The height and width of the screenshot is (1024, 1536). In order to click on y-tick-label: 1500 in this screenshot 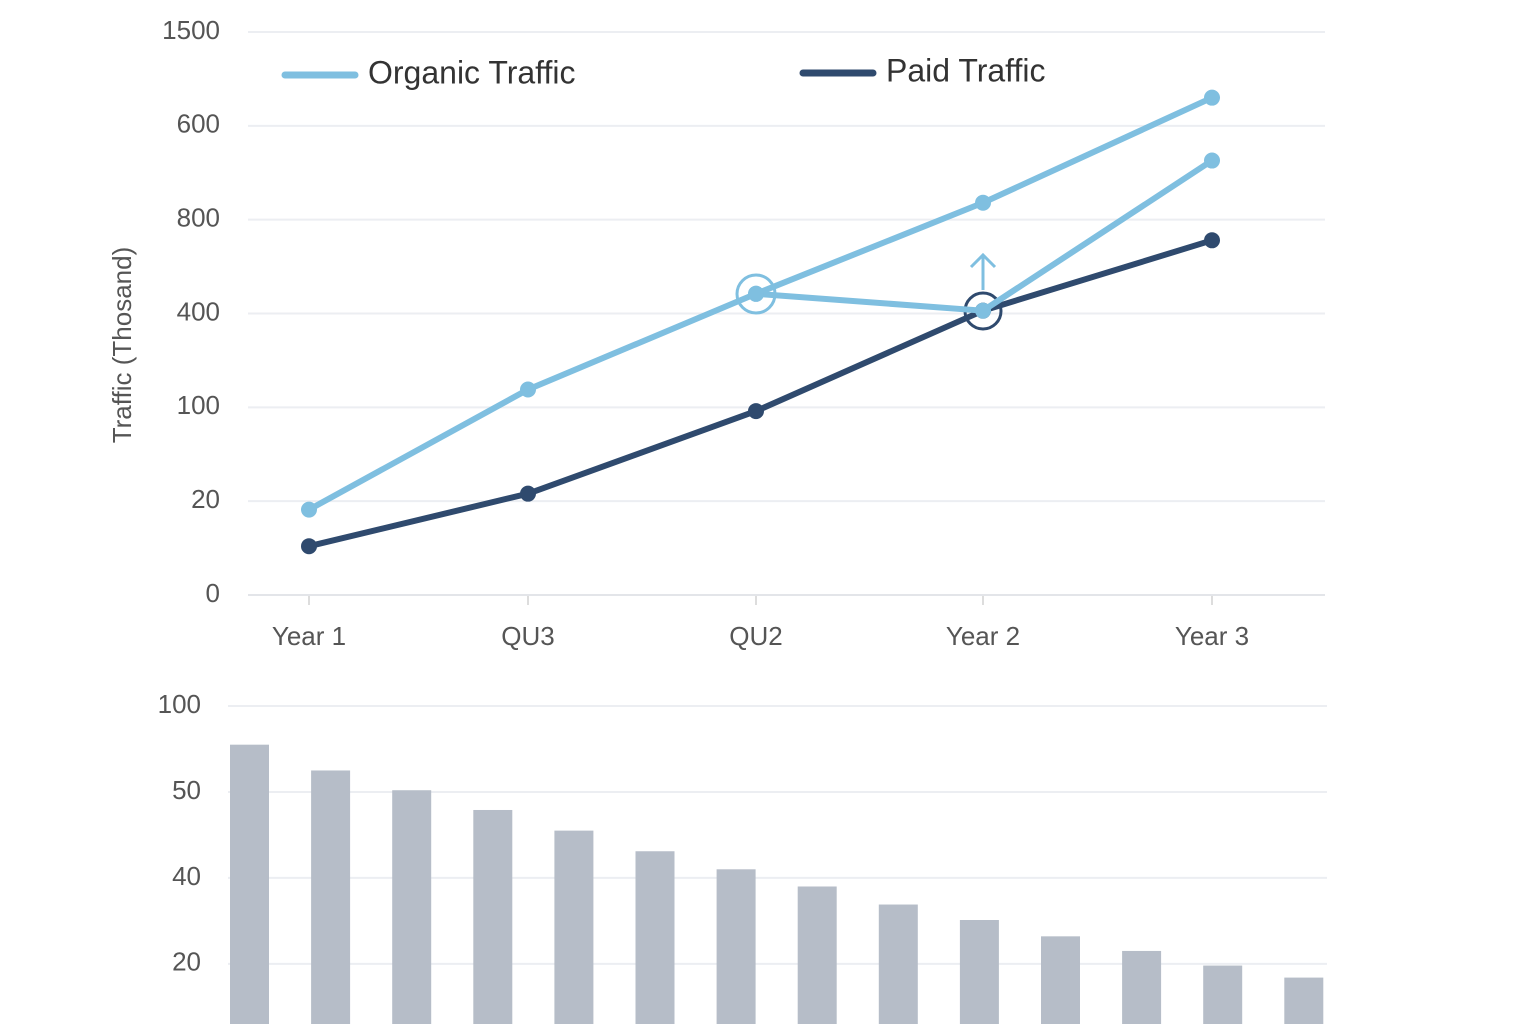, I will do `click(191, 30)`.